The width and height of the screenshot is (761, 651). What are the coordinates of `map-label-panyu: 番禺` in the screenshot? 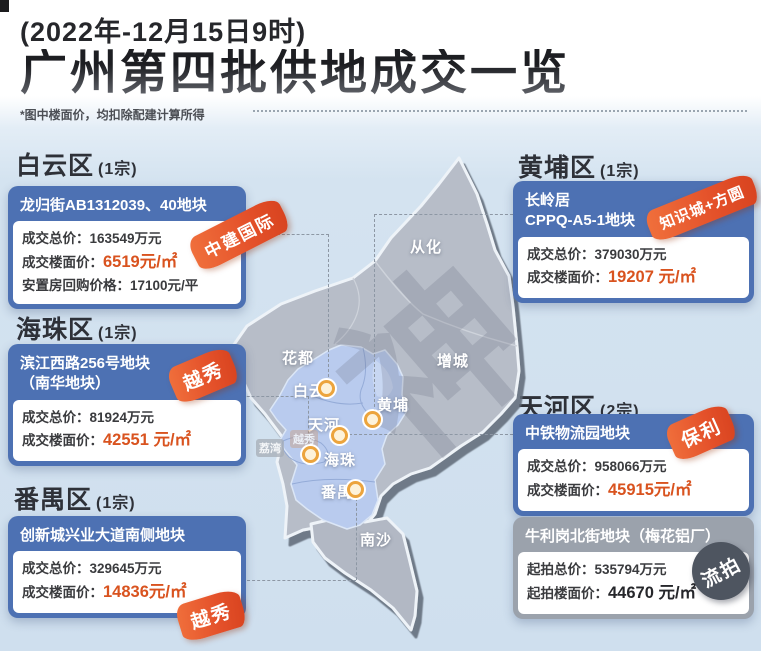 It's located at (337, 492).